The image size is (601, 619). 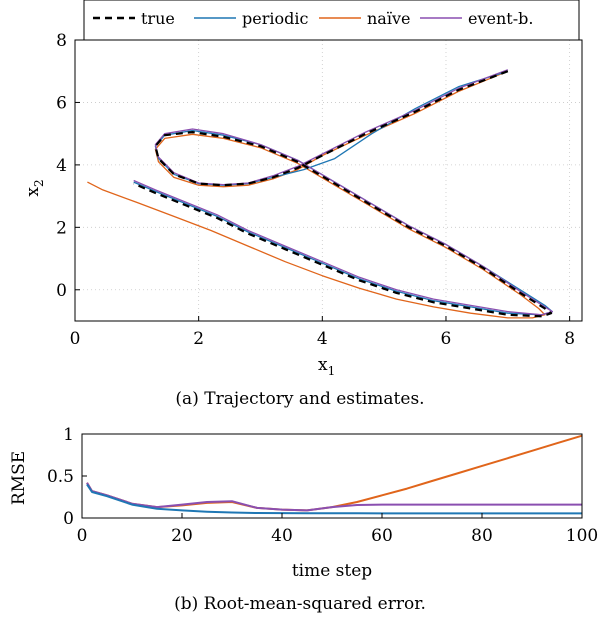 I want to click on trajectory-caption: (a) Trajectory and estimates., so click(x=299, y=399).